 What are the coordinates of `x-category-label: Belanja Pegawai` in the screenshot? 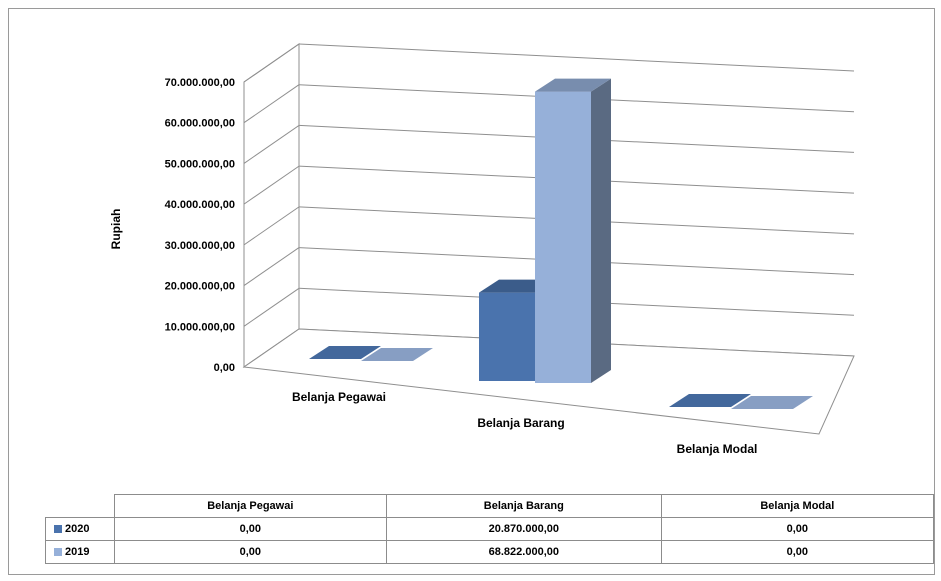 It's located at (339, 397).